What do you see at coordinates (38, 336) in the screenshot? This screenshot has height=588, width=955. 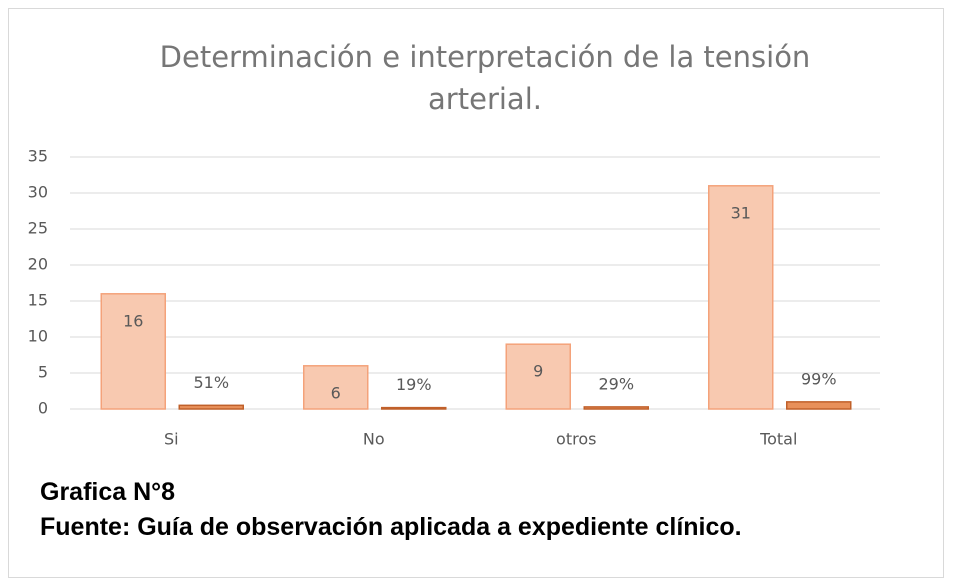 I see `y-tick-label: 10` at bounding box center [38, 336].